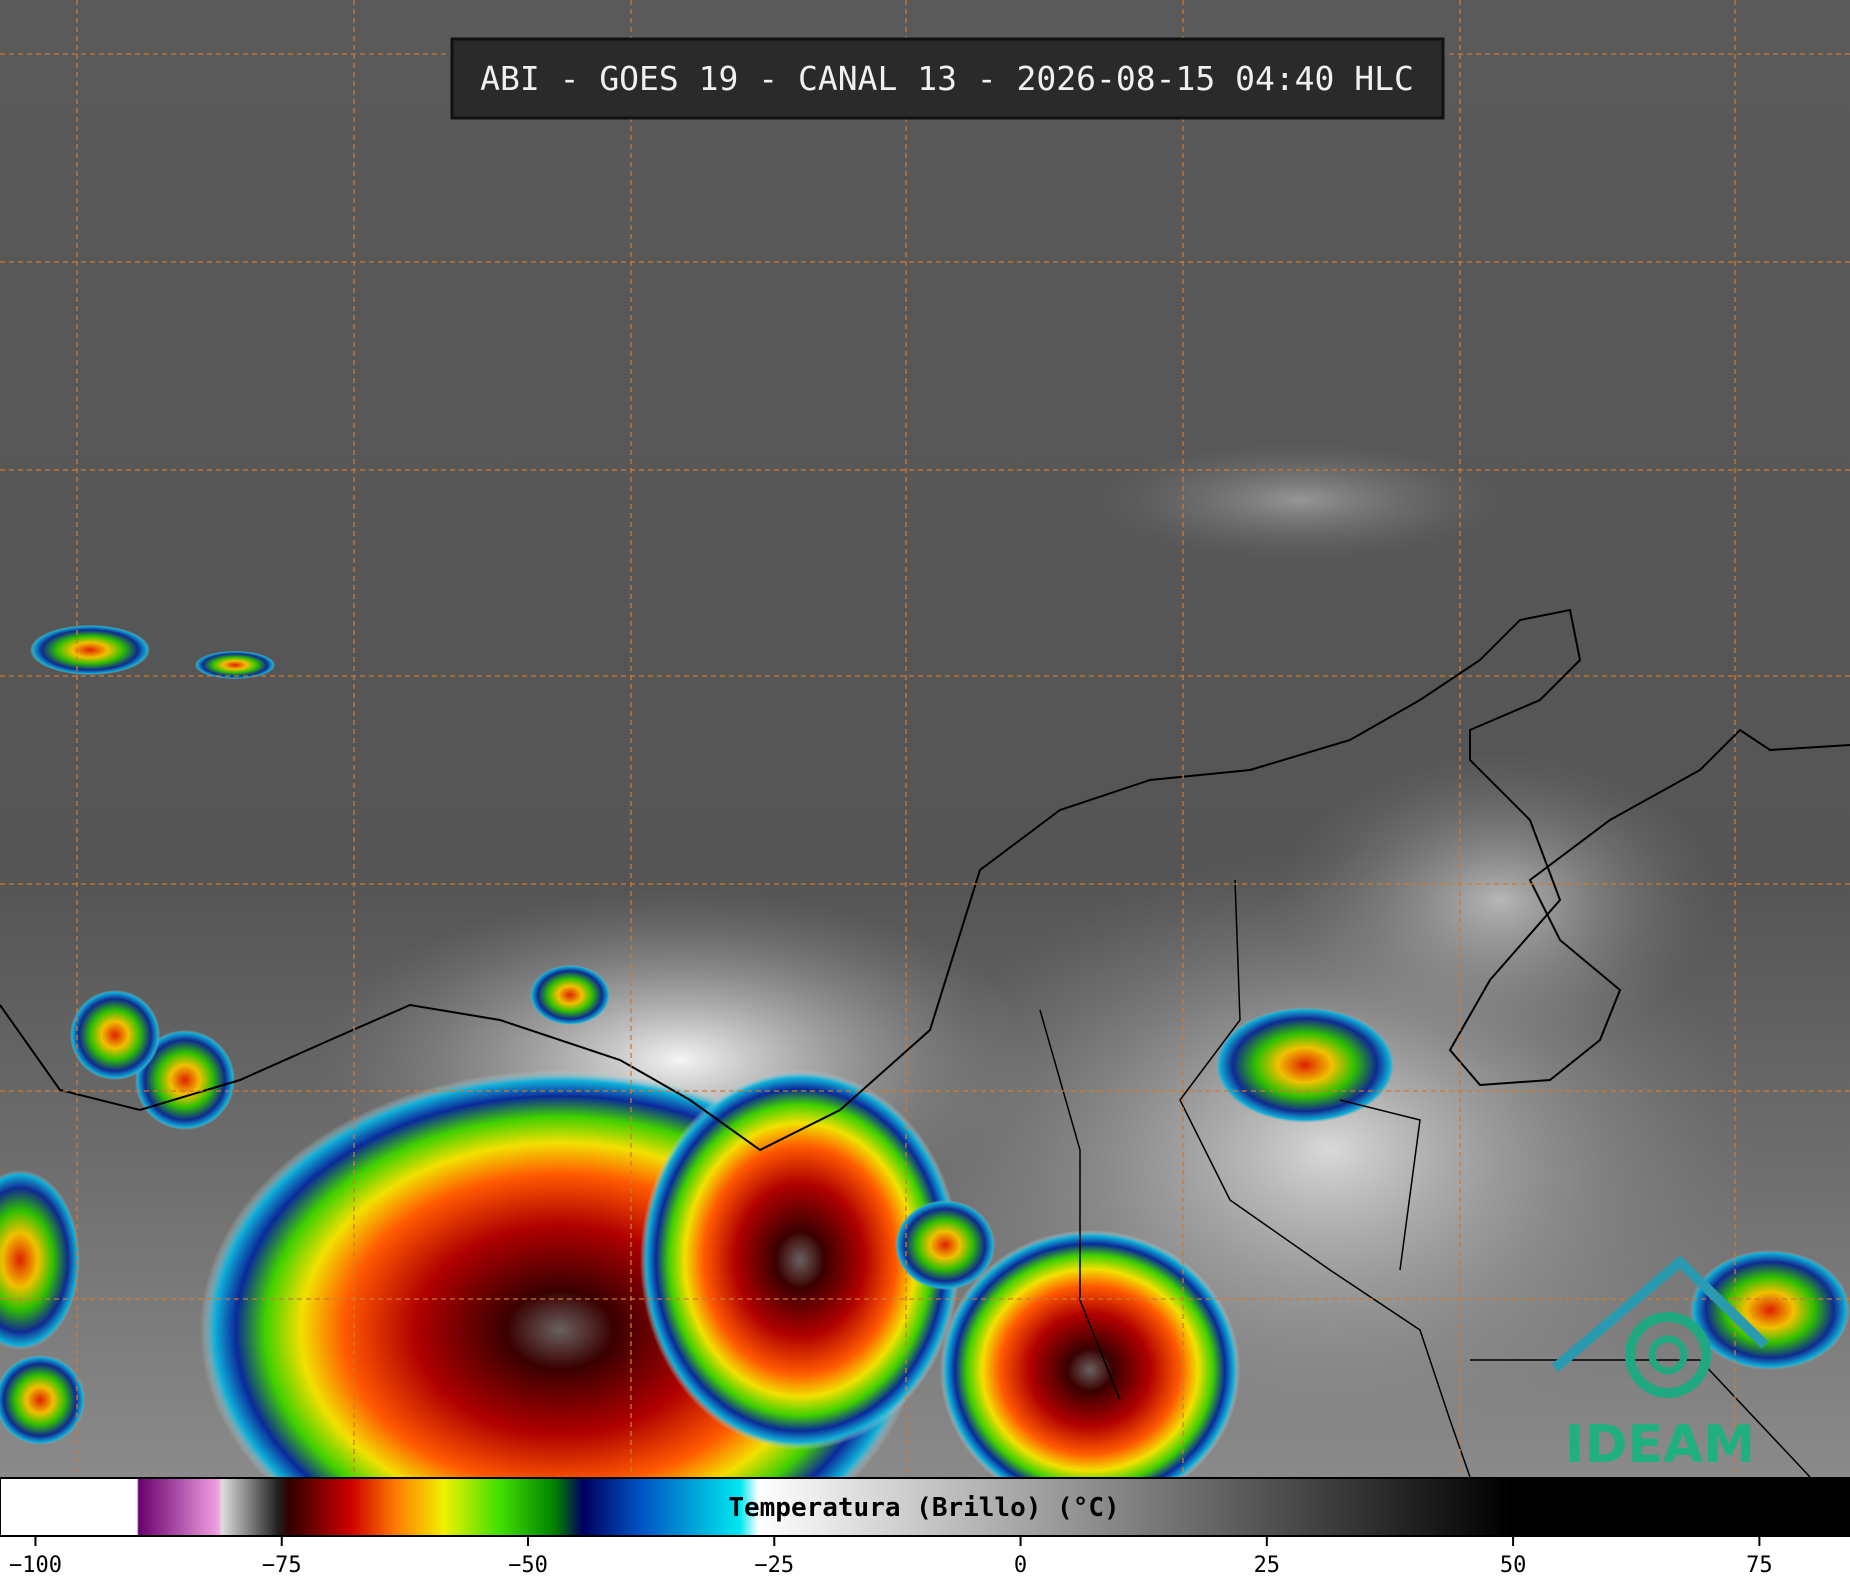 Image resolution: width=1850 pixels, height=1577 pixels. I want to click on tick-label: −100, so click(35, 1565).